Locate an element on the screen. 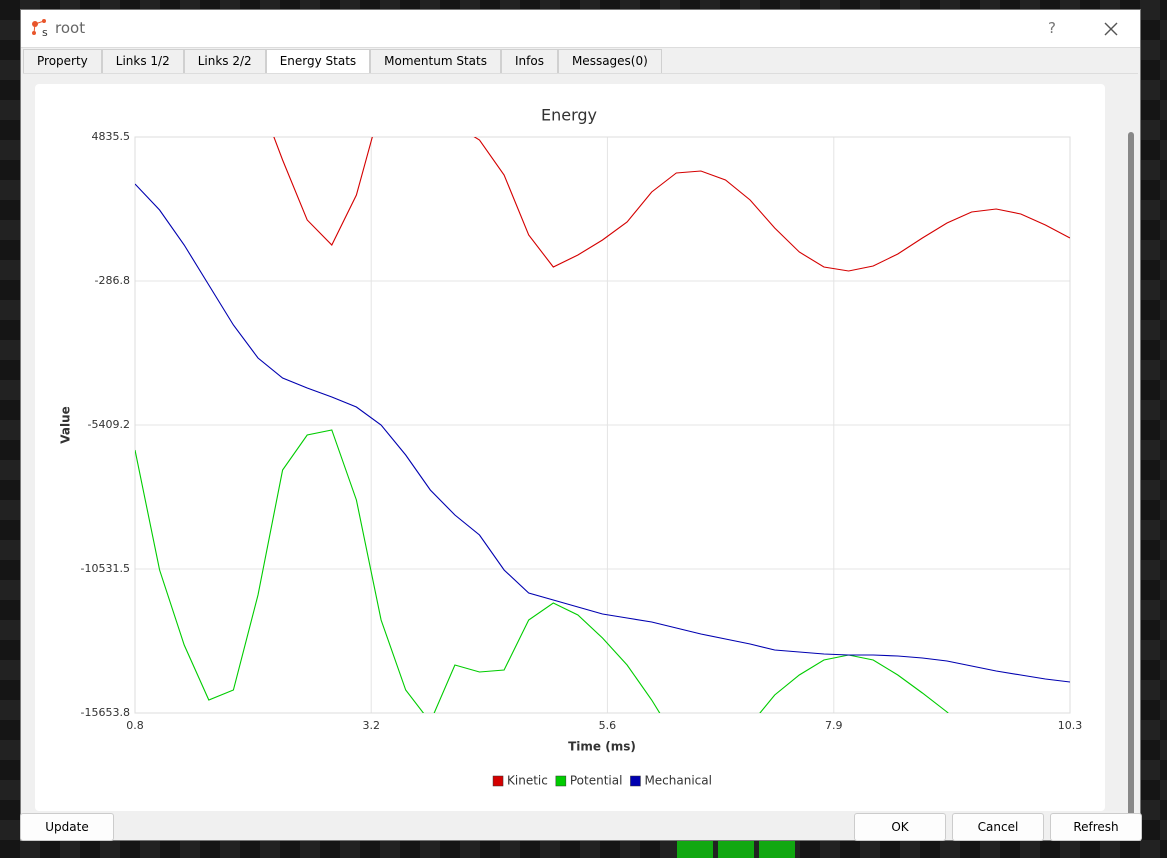 The image size is (1167, 858). chart-title: Energy is located at coordinates (569, 115).